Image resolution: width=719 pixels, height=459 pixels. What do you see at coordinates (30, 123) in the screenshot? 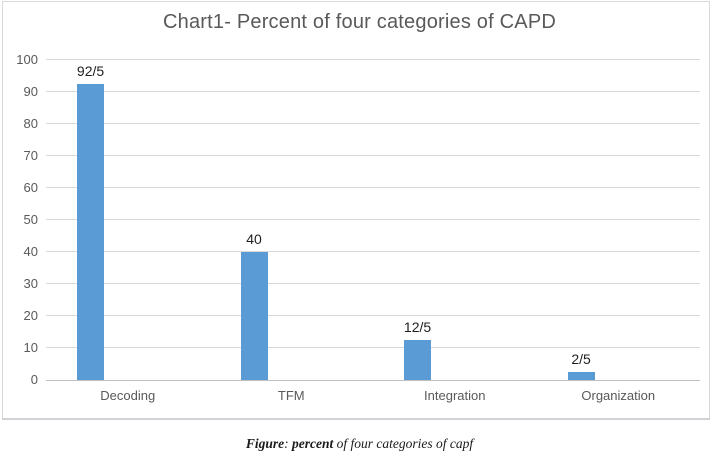
I see `y-tick-label-80: 80` at bounding box center [30, 123].